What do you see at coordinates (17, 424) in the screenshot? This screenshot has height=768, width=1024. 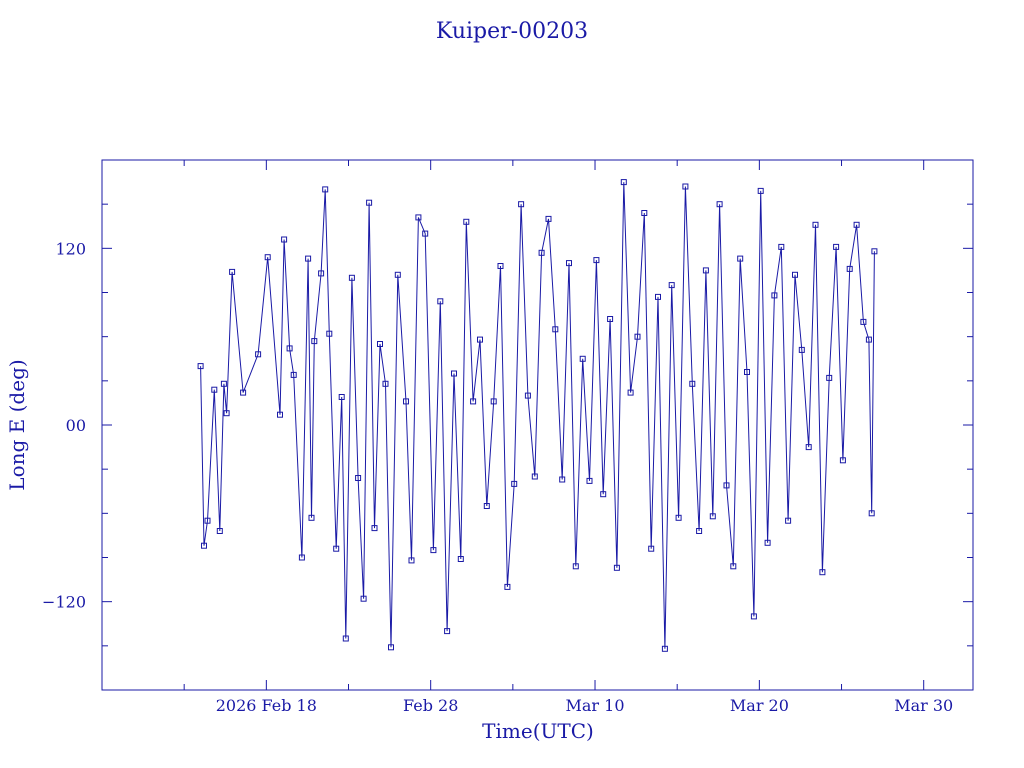 I see `y-axis-label: Long E (deg)` at bounding box center [17, 424].